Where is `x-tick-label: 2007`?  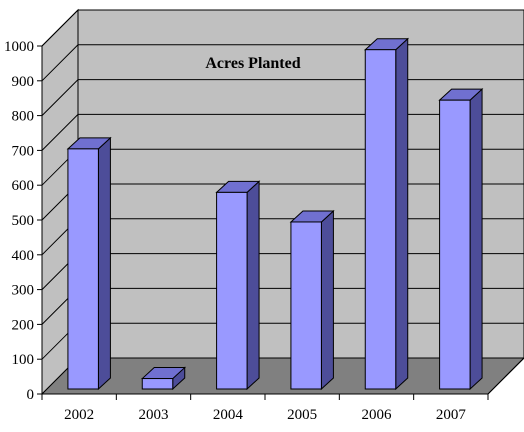 x-tick-label: 2007 is located at coordinates (451, 415).